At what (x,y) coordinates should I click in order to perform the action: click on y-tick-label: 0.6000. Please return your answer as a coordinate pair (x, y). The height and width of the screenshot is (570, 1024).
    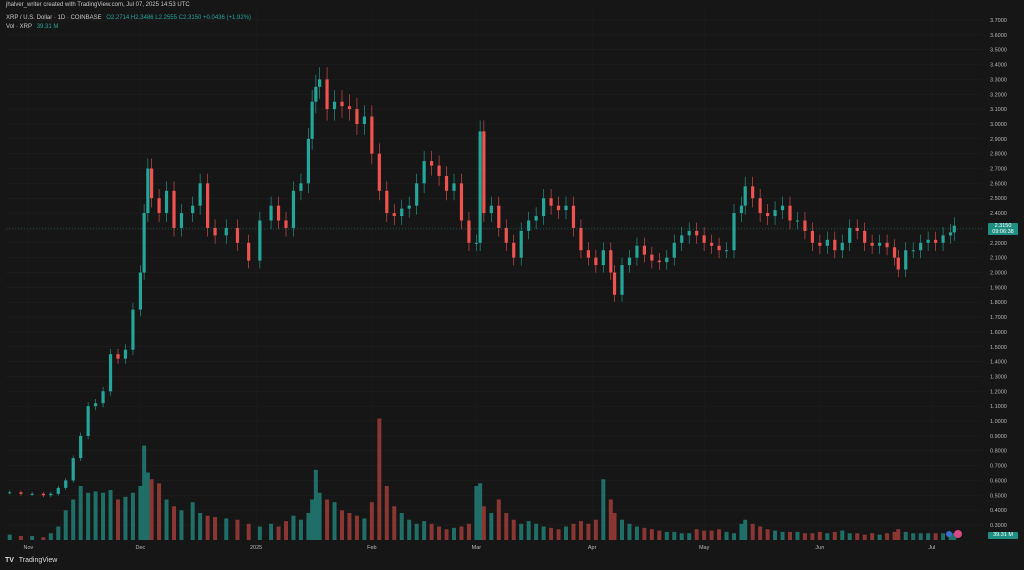
    Looking at the image, I should click on (998, 481).